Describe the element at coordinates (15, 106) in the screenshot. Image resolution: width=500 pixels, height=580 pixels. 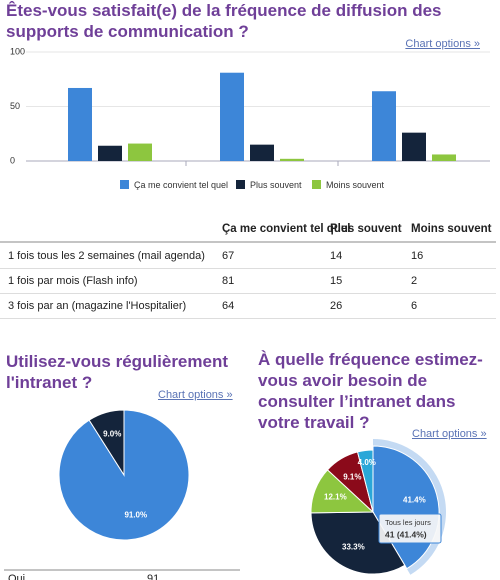
I see `y-tick-label: 50` at that location.